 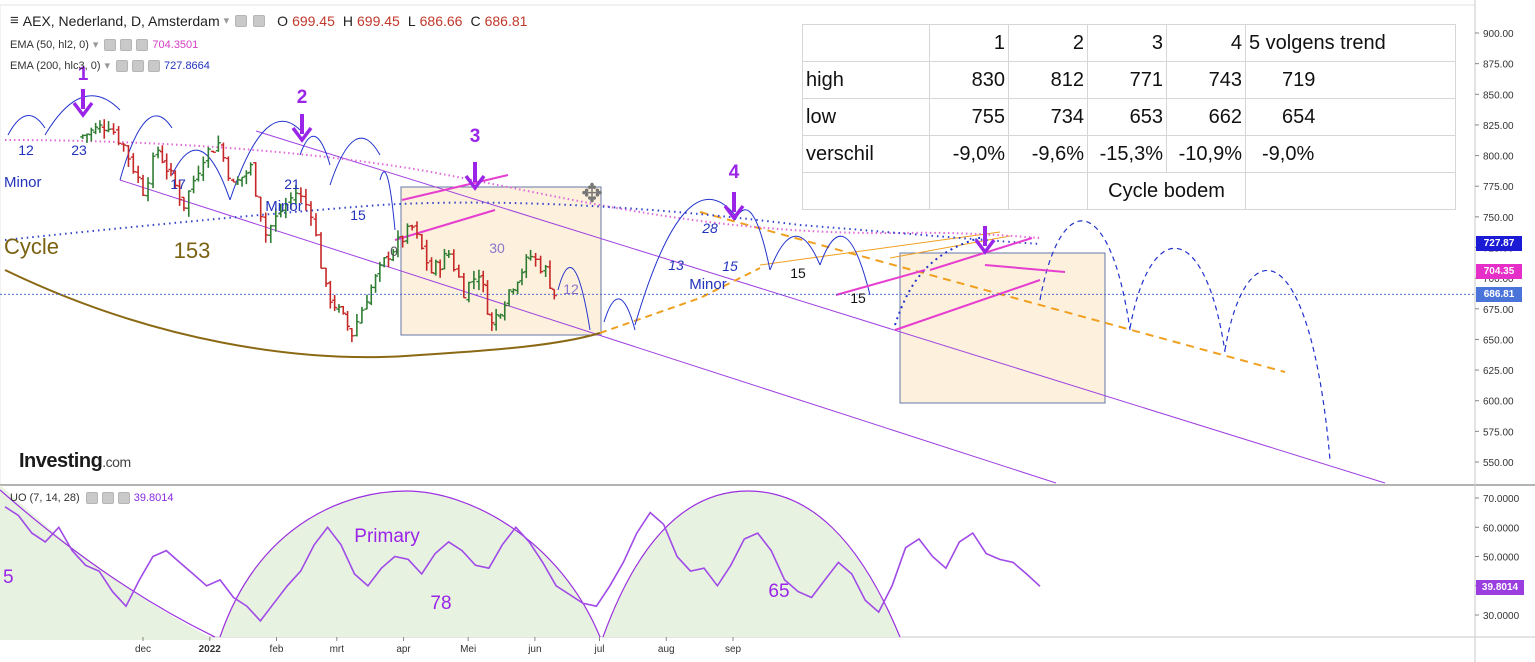 I want to click on x-tick-label: aug, so click(x=666, y=649).